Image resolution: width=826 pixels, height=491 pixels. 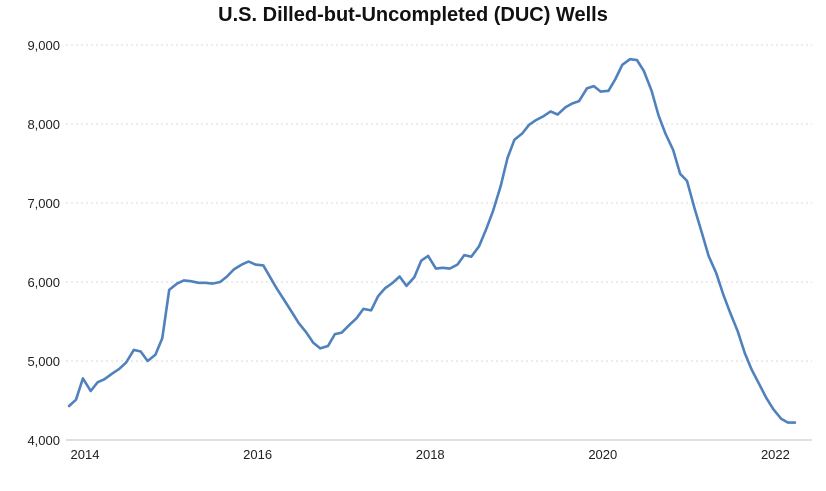 What do you see at coordinates (775, 454) in the screenshot?
I see `x-tick-label: 2022` at bounding box center [775, 454].